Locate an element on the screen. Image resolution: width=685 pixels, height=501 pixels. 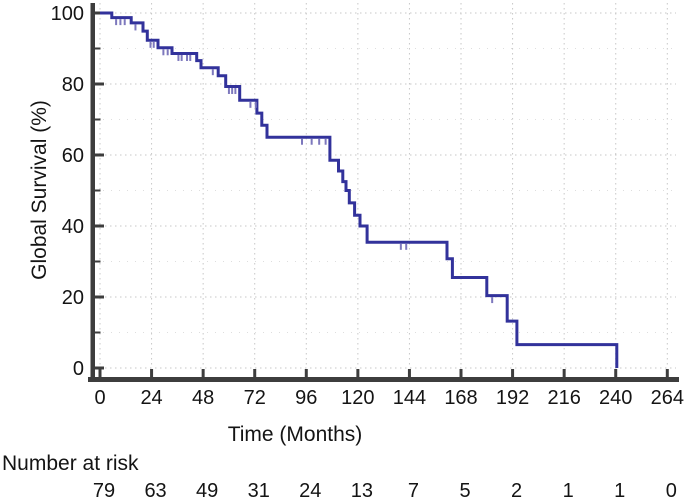
x-tick-label: 96 is located at coordinates (306, 398).